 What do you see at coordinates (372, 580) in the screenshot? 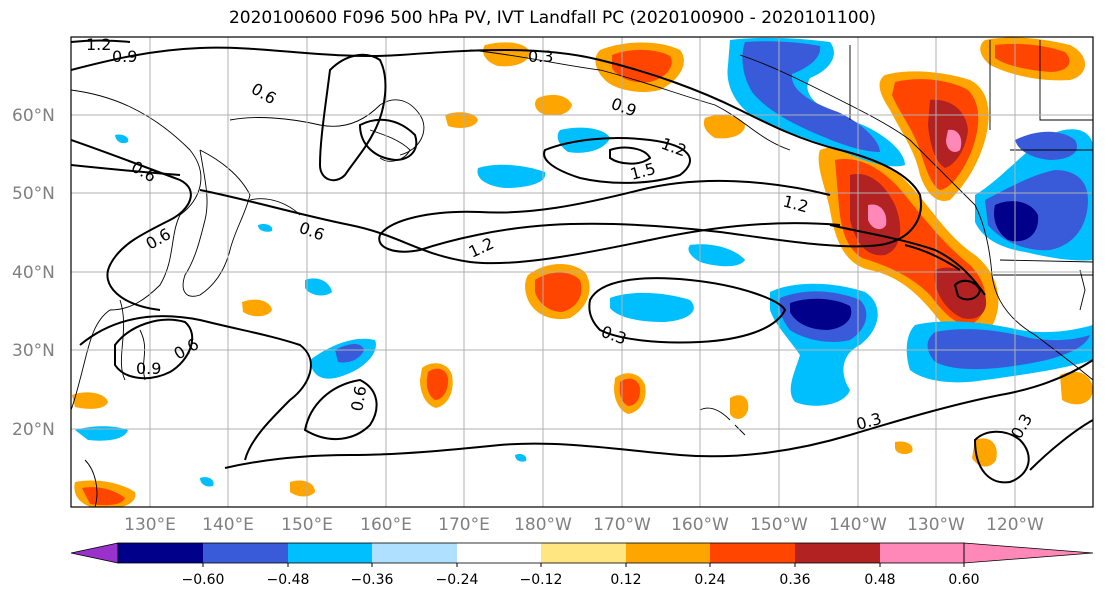
I see `colorbar-tick-label: −0.36` at bounding box center [372, 580].